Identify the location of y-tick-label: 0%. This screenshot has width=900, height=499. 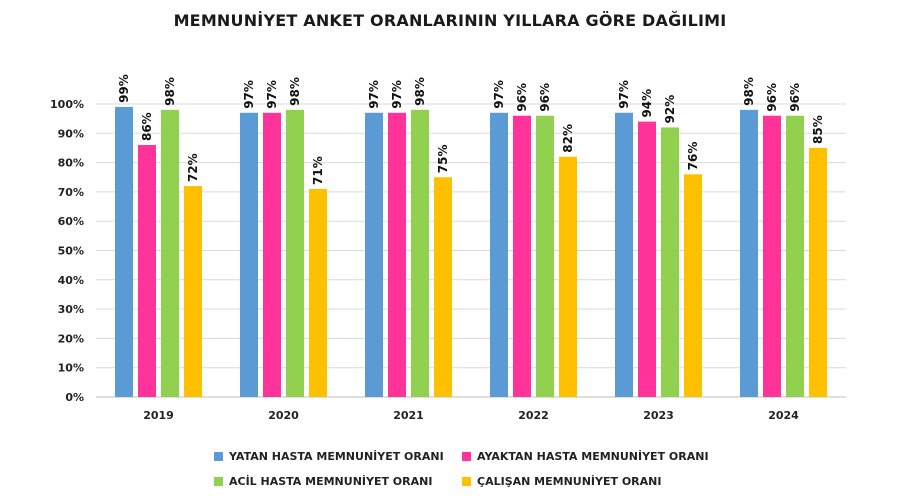
(74, 397).